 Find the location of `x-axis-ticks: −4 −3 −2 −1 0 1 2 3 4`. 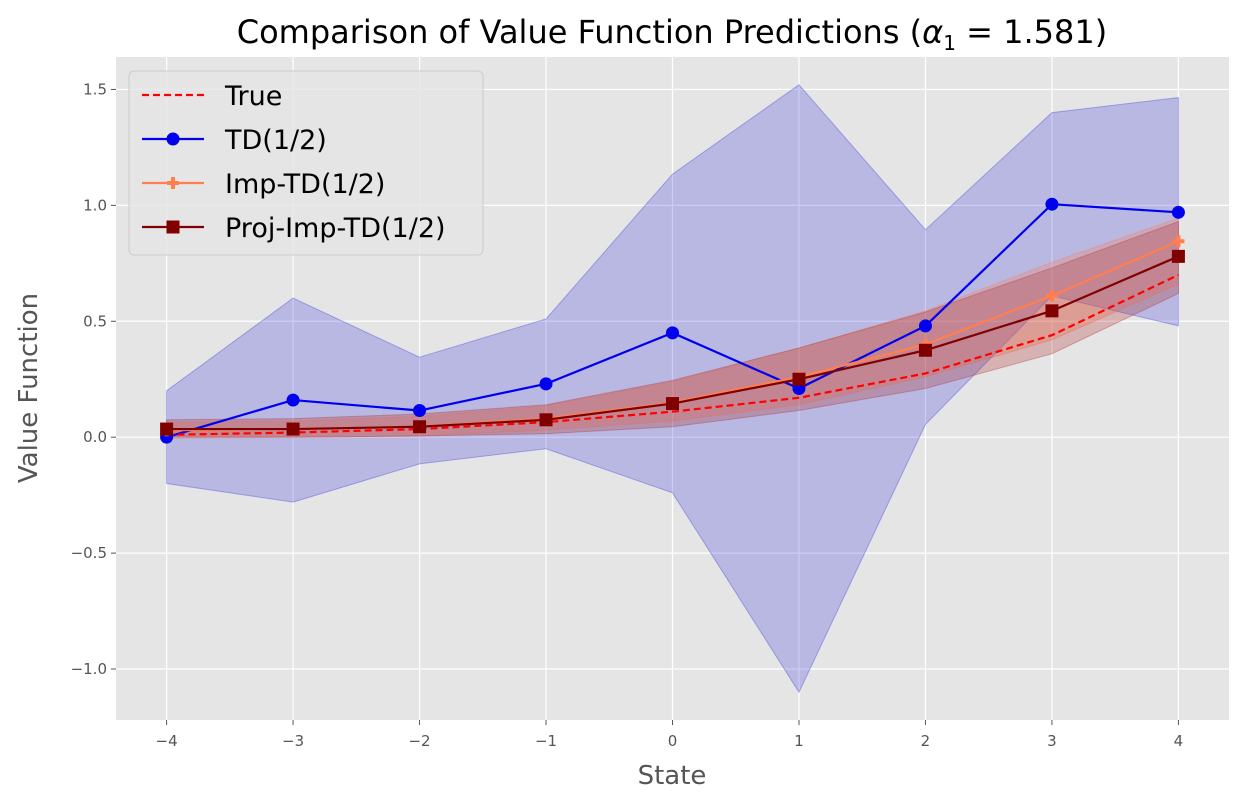

x-axis-ticks: −4 −3 −2 −1 0 1 2 3 4 is located at coordinates (670, 735).